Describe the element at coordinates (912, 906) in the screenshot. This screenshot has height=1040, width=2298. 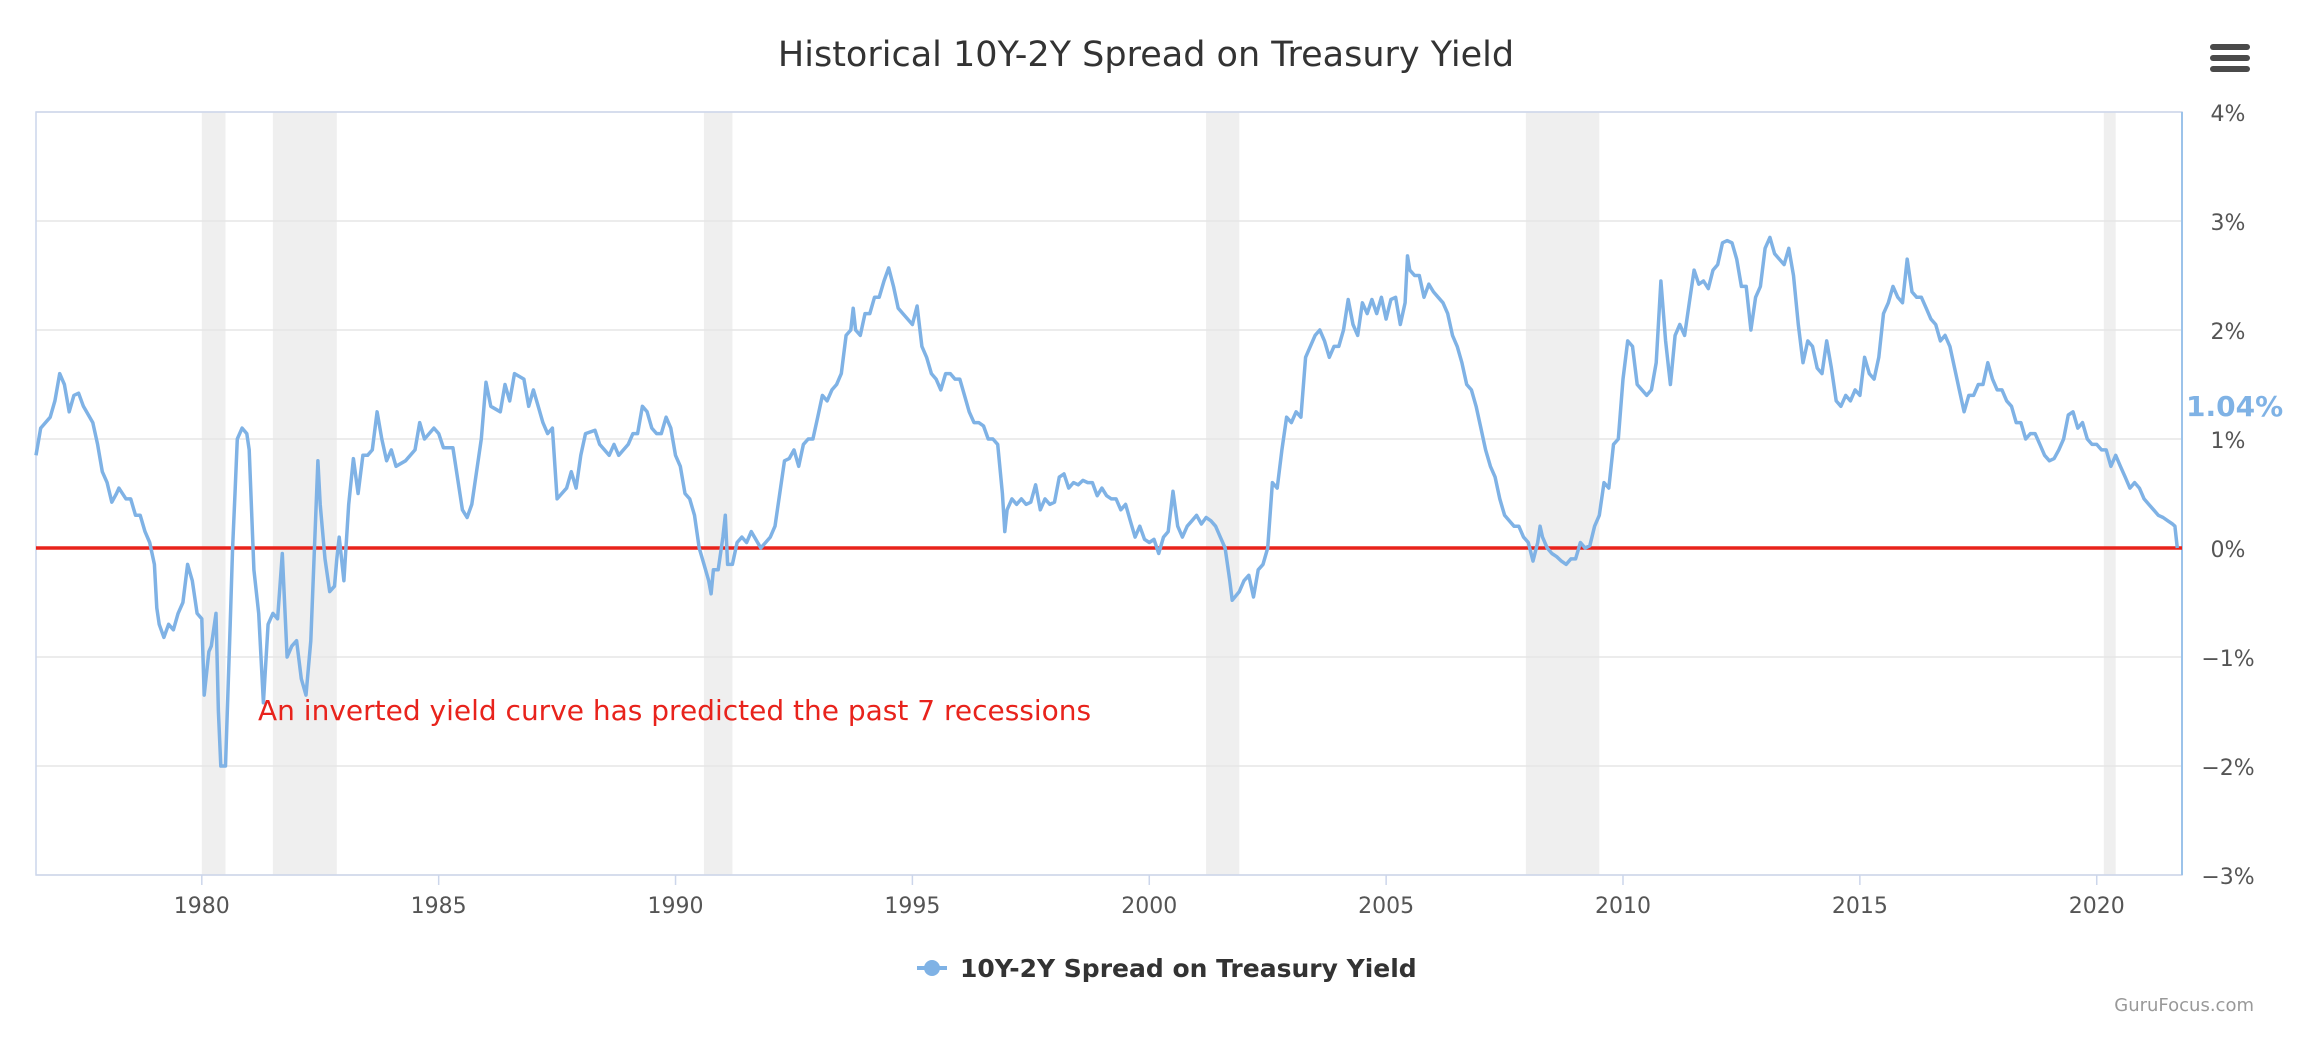
I see `x-tick-label: 1995` at that location.